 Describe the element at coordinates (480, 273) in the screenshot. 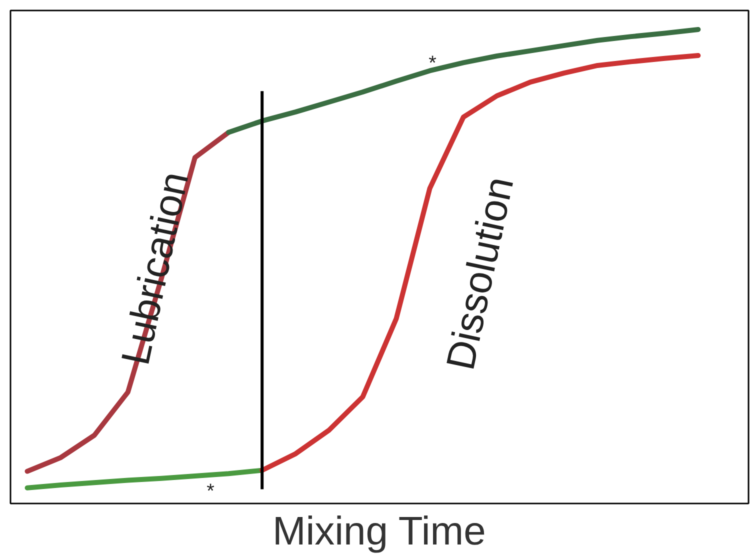

I see `annotation: Dissolution` at that location.